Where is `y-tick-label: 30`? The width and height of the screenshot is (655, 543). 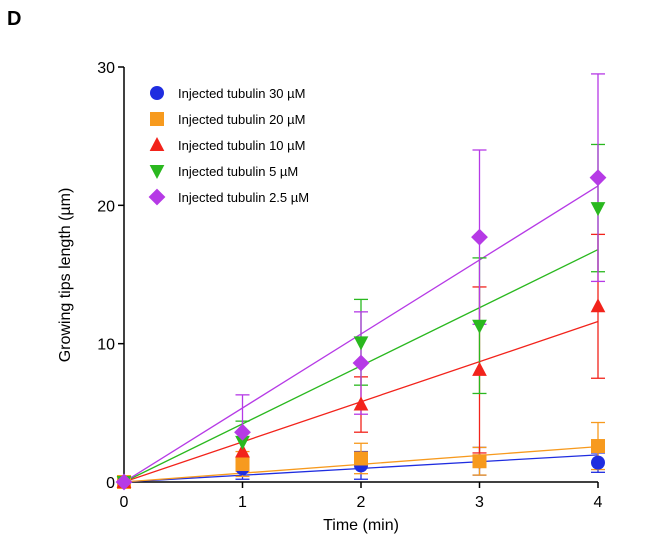 y-tick-label: 30 is located at coordinates (106, 68).